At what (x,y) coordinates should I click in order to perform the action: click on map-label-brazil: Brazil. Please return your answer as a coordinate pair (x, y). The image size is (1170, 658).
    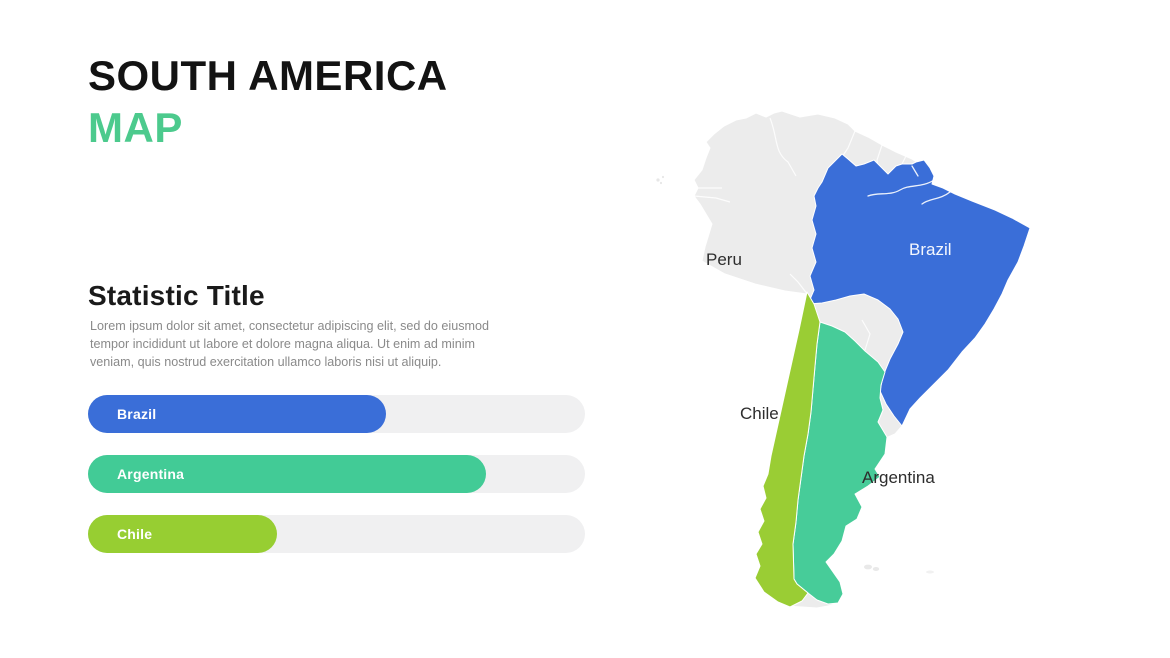
    Looking at the image, I should click on (930, 249).